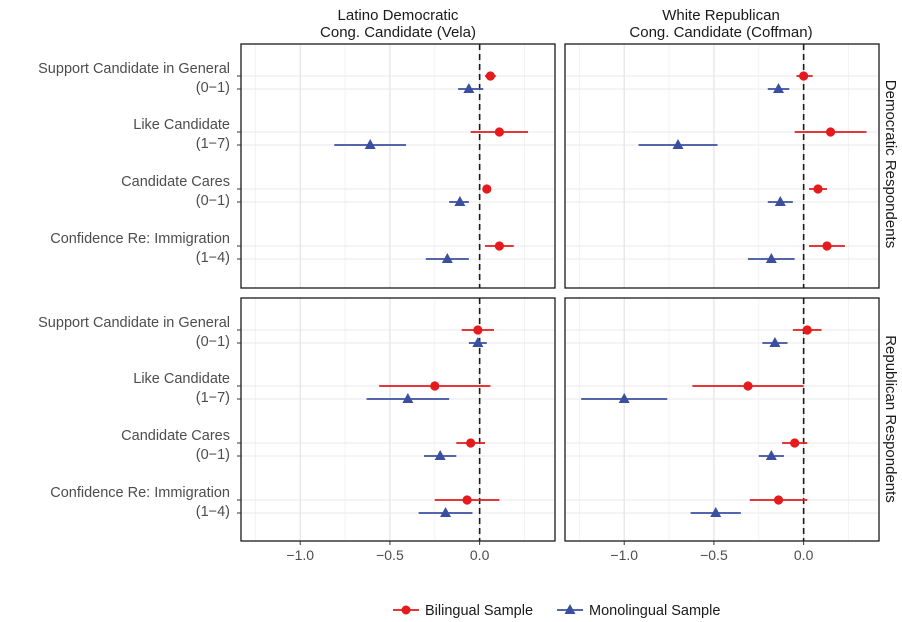  What do you see at coordinates (398, 32) in the screenshot?
I see `facet-title-left-line2: Cong. Candidate (Vela)` at bounding box center [398, 32].